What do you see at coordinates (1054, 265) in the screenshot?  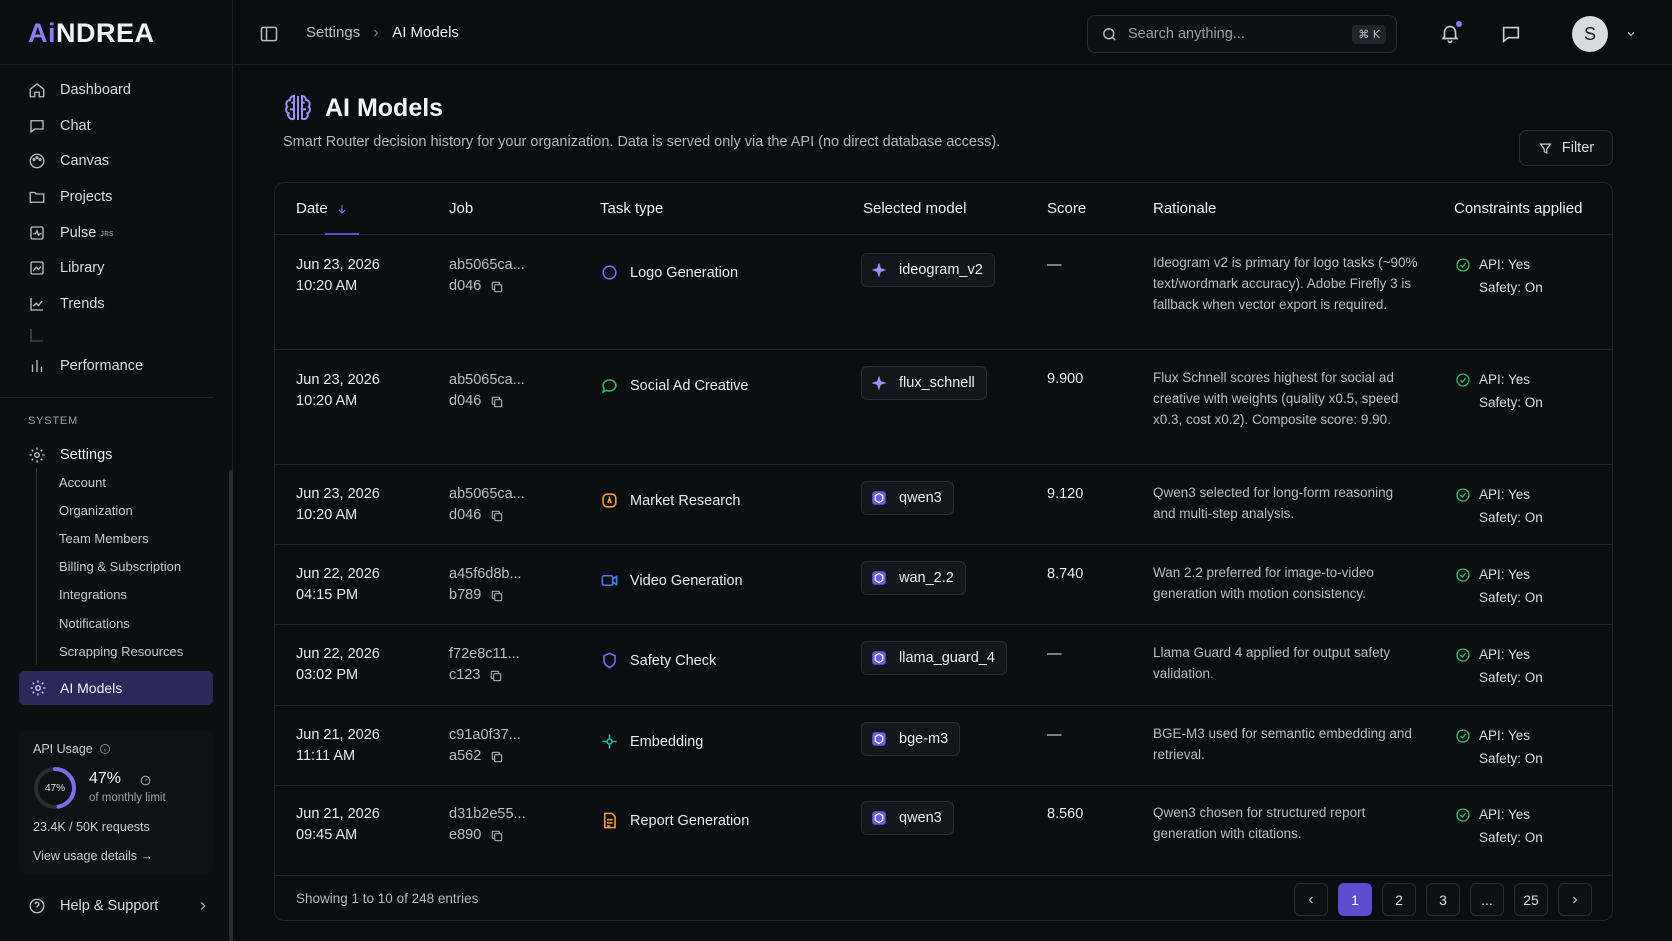 I see `score-cell: —` at bounding box center [1054, 265].